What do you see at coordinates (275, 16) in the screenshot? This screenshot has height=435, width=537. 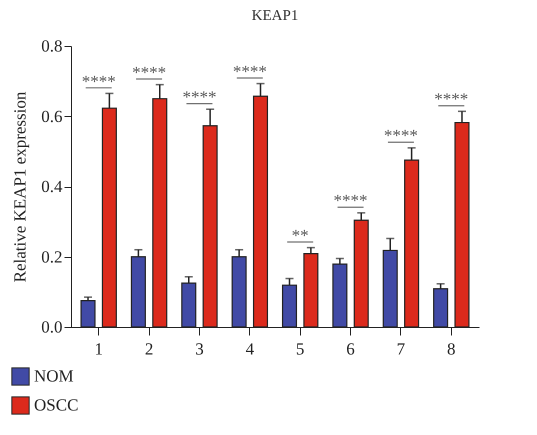 I see `chart-title: KEAP1` at bounding box center [275, 16].